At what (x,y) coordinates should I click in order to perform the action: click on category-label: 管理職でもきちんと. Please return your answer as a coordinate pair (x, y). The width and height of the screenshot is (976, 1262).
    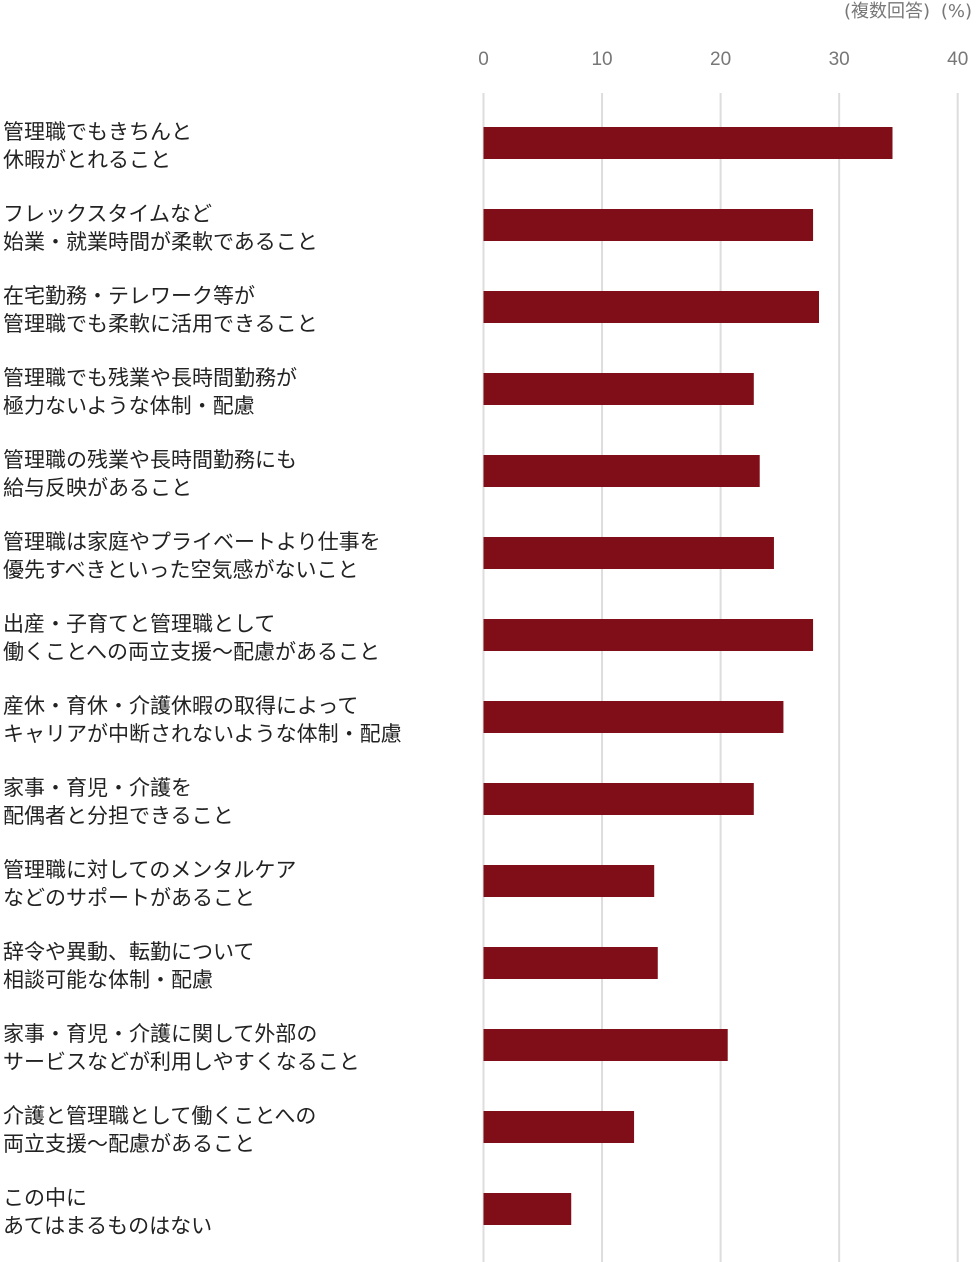
    Looking at the image, I should click on (97, 132).